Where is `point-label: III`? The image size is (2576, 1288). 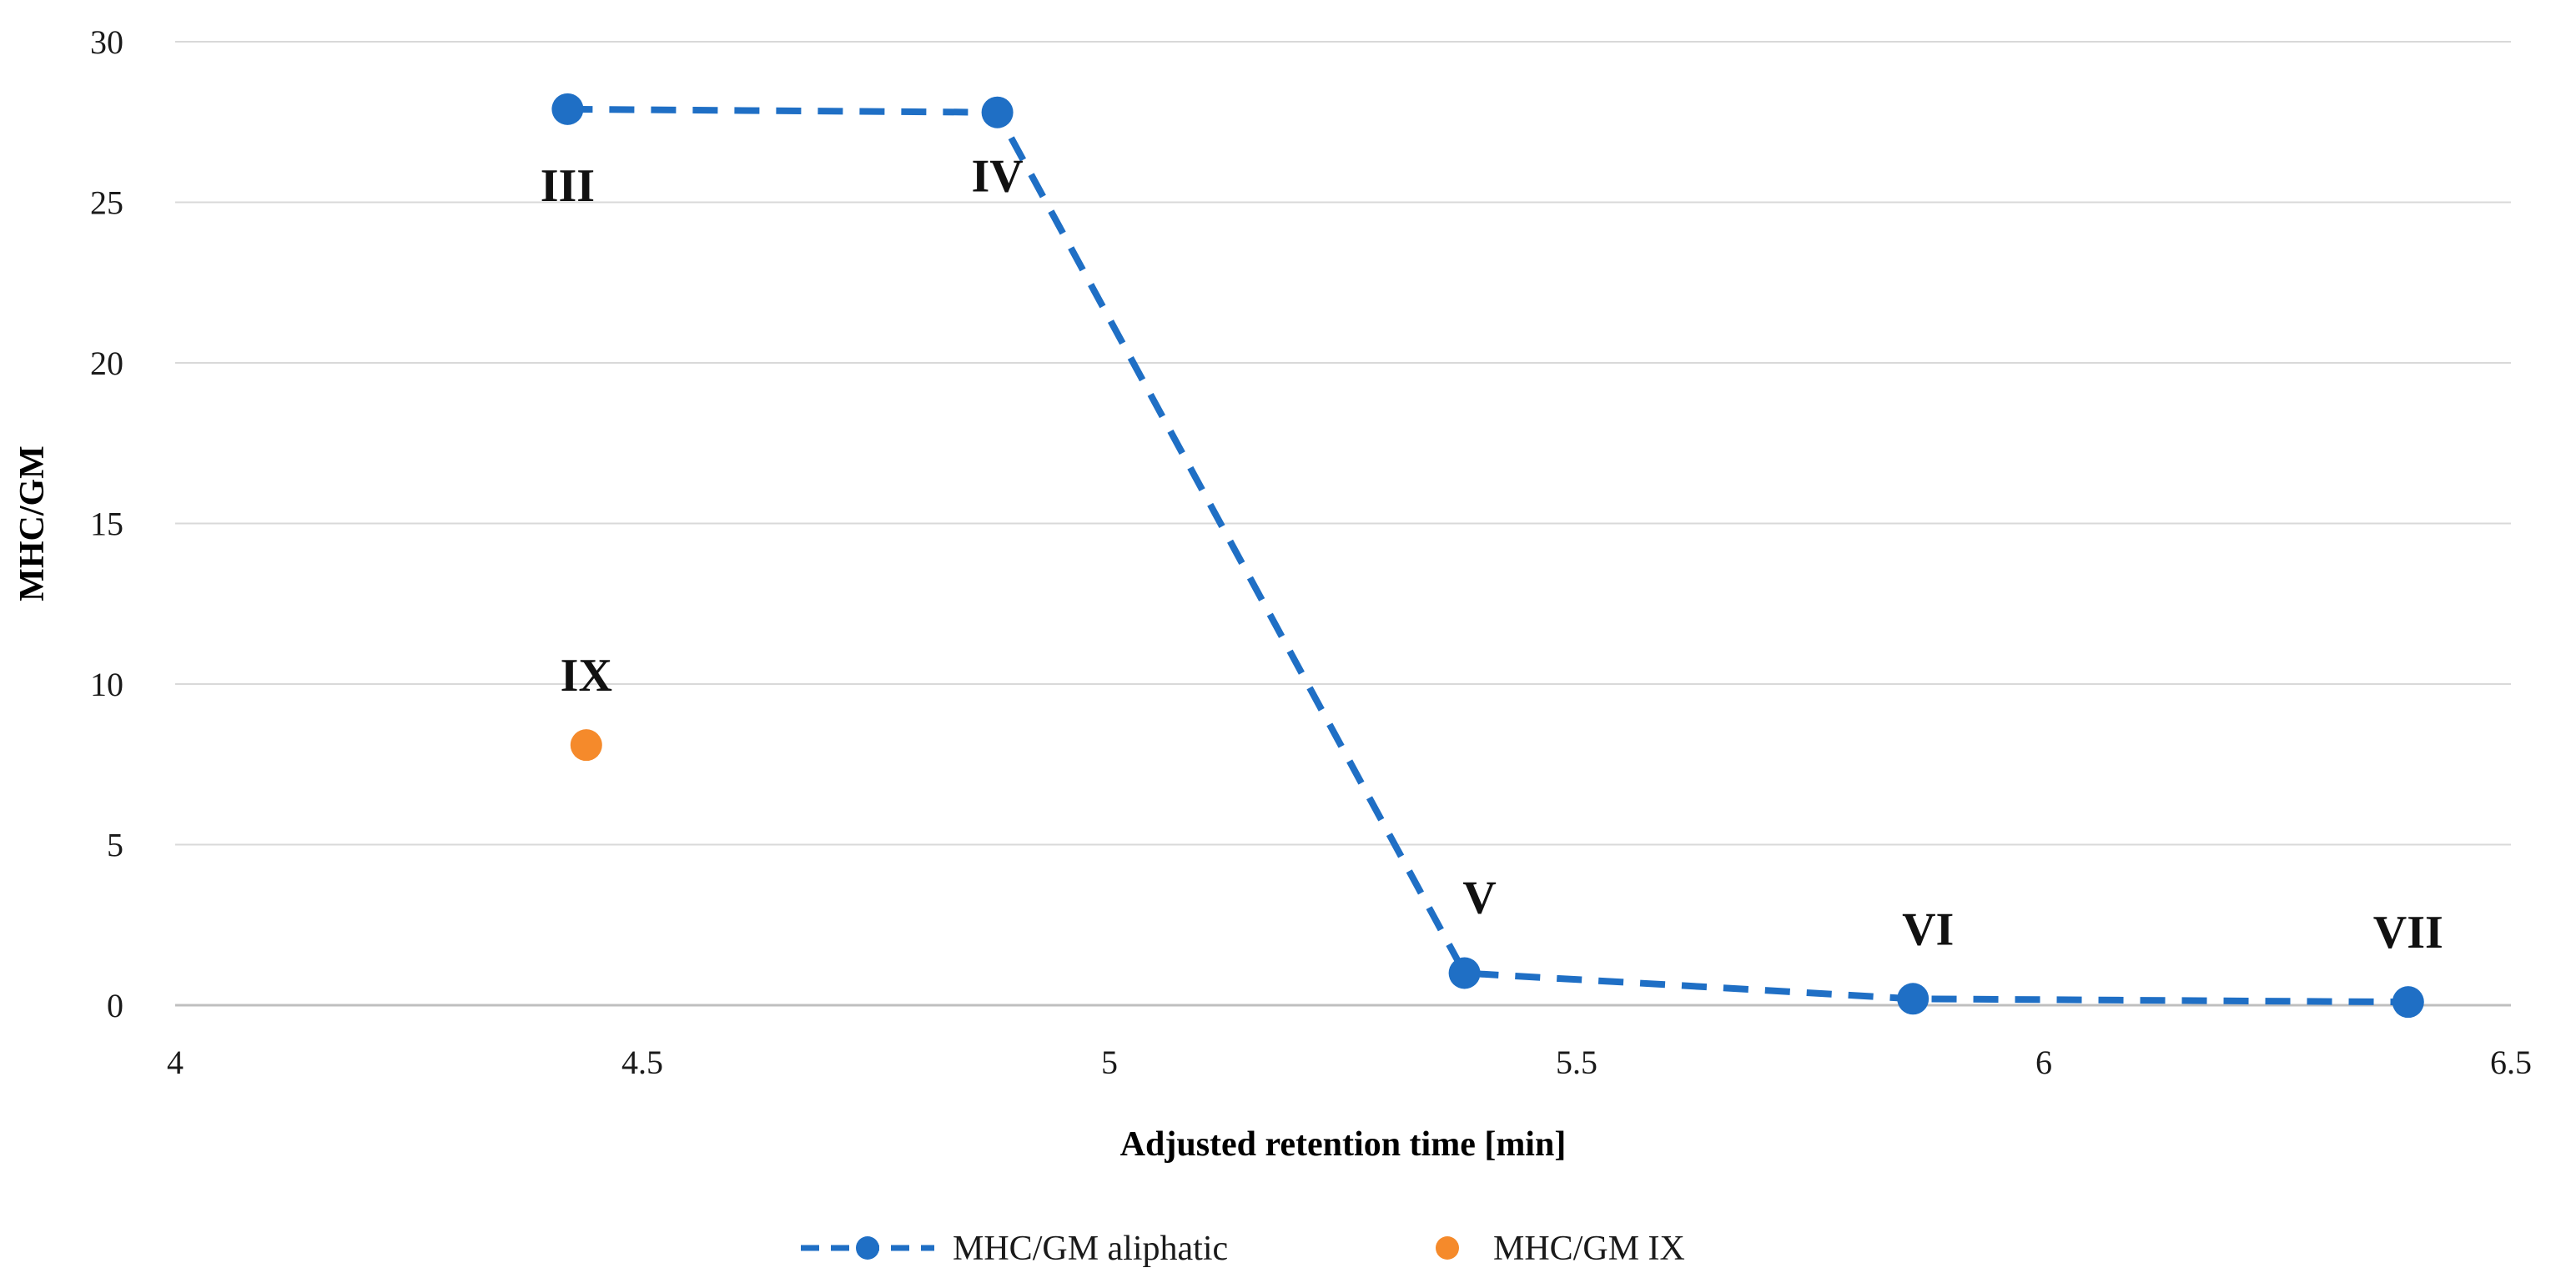
point-label: III is located at coordinates (568, 186).